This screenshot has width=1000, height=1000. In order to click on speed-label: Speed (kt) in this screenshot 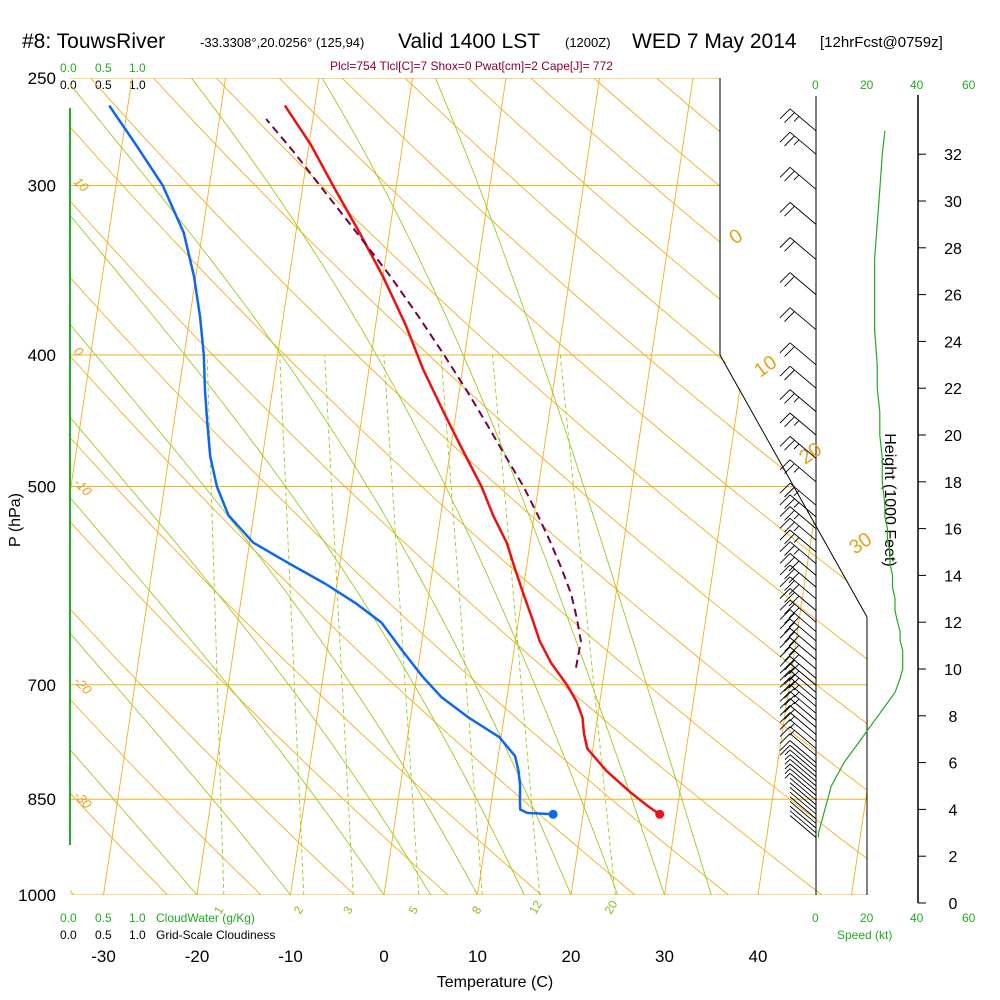, I will do `click(864, 935)`.